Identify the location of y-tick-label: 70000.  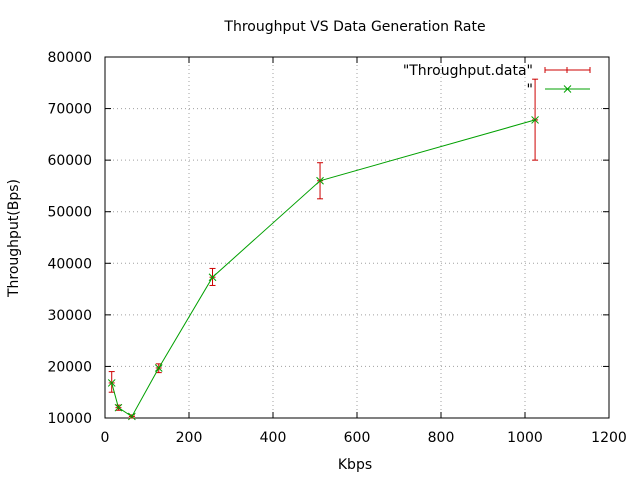
(69, 110).